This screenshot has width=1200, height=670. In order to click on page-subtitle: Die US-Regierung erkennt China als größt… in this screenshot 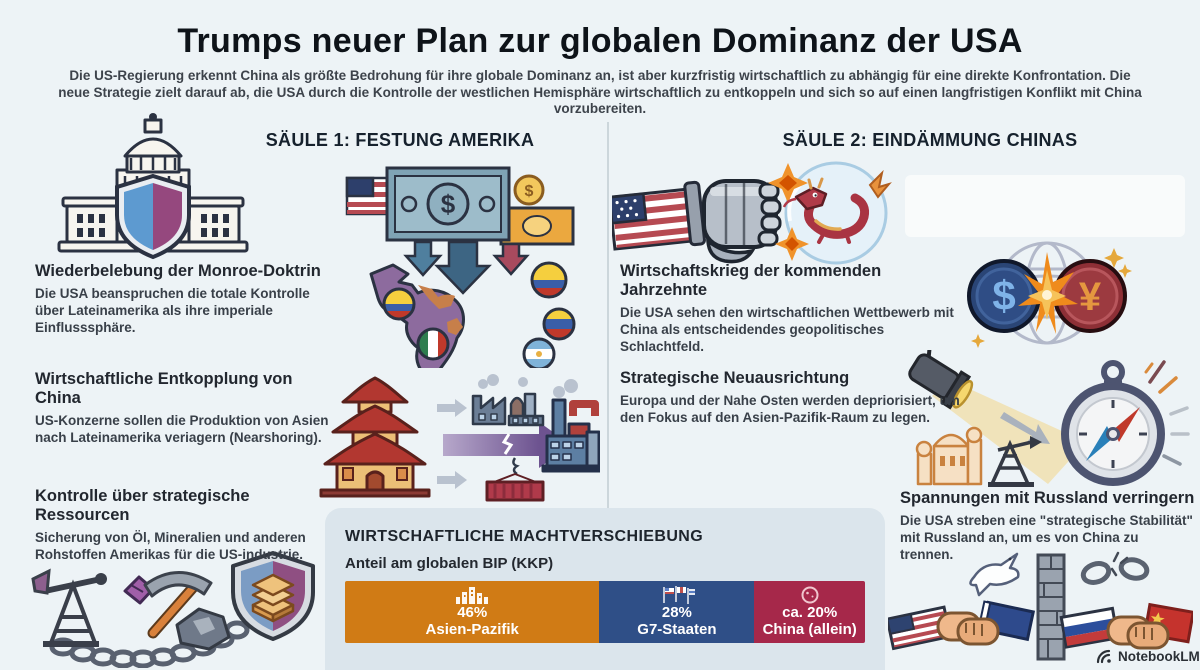, I will do `click(600, 92)`.